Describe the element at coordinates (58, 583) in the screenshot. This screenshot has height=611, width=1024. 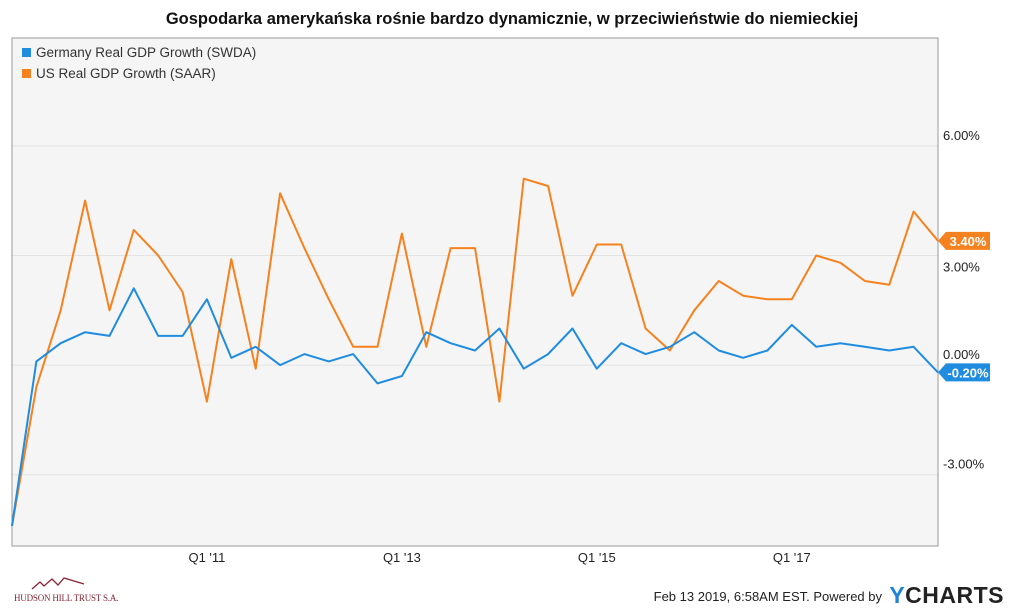
I see `hudson-hill-logo-icon` at that location.